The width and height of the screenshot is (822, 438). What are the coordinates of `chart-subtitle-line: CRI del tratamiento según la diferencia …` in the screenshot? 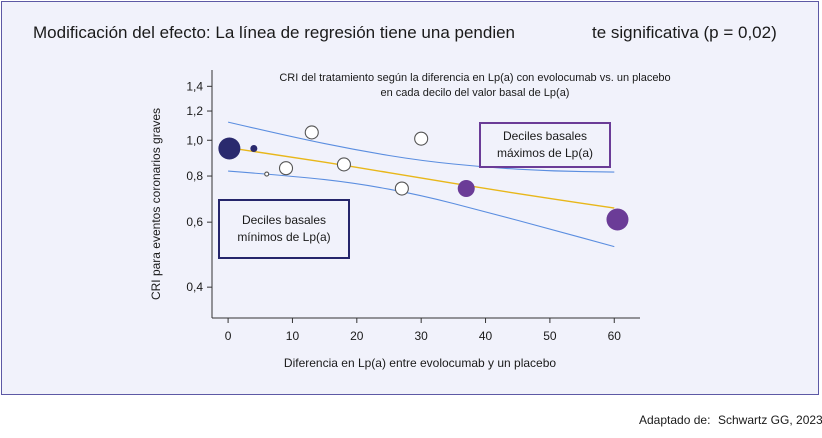 It's located at (474, 78).